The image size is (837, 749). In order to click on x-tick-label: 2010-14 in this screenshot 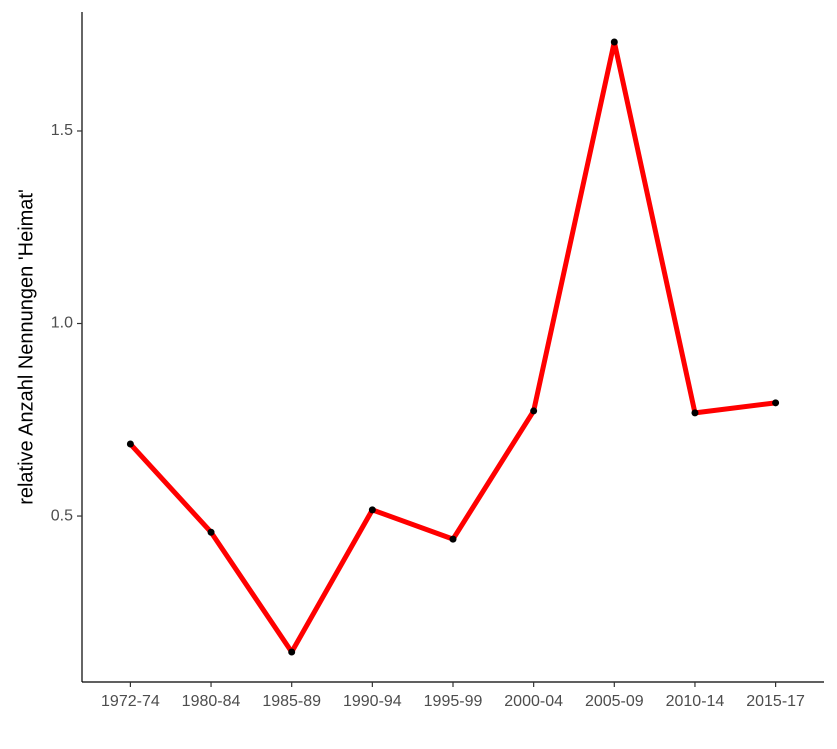, I will do `click(695, 701)`.